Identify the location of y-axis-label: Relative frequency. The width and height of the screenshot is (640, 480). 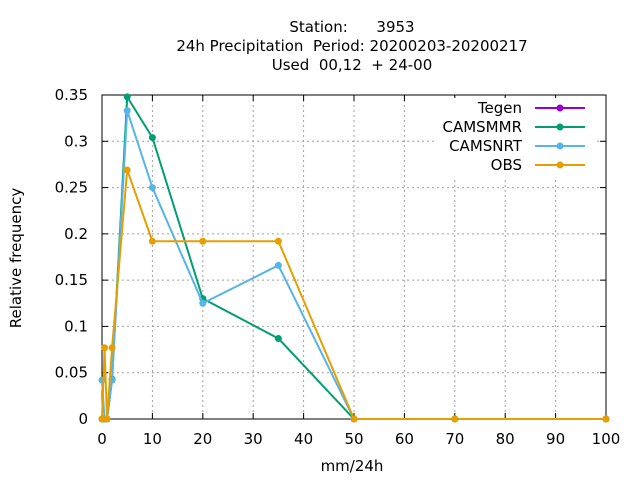
(16, 258).